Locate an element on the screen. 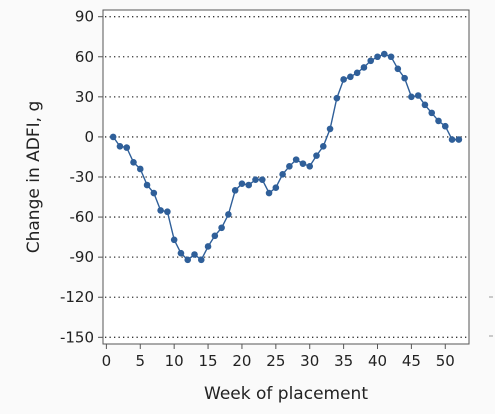 The width and height of the screenshot is (495, 414). y-axis-label: Change in ADFI, g is located at coordinates (34, 177).